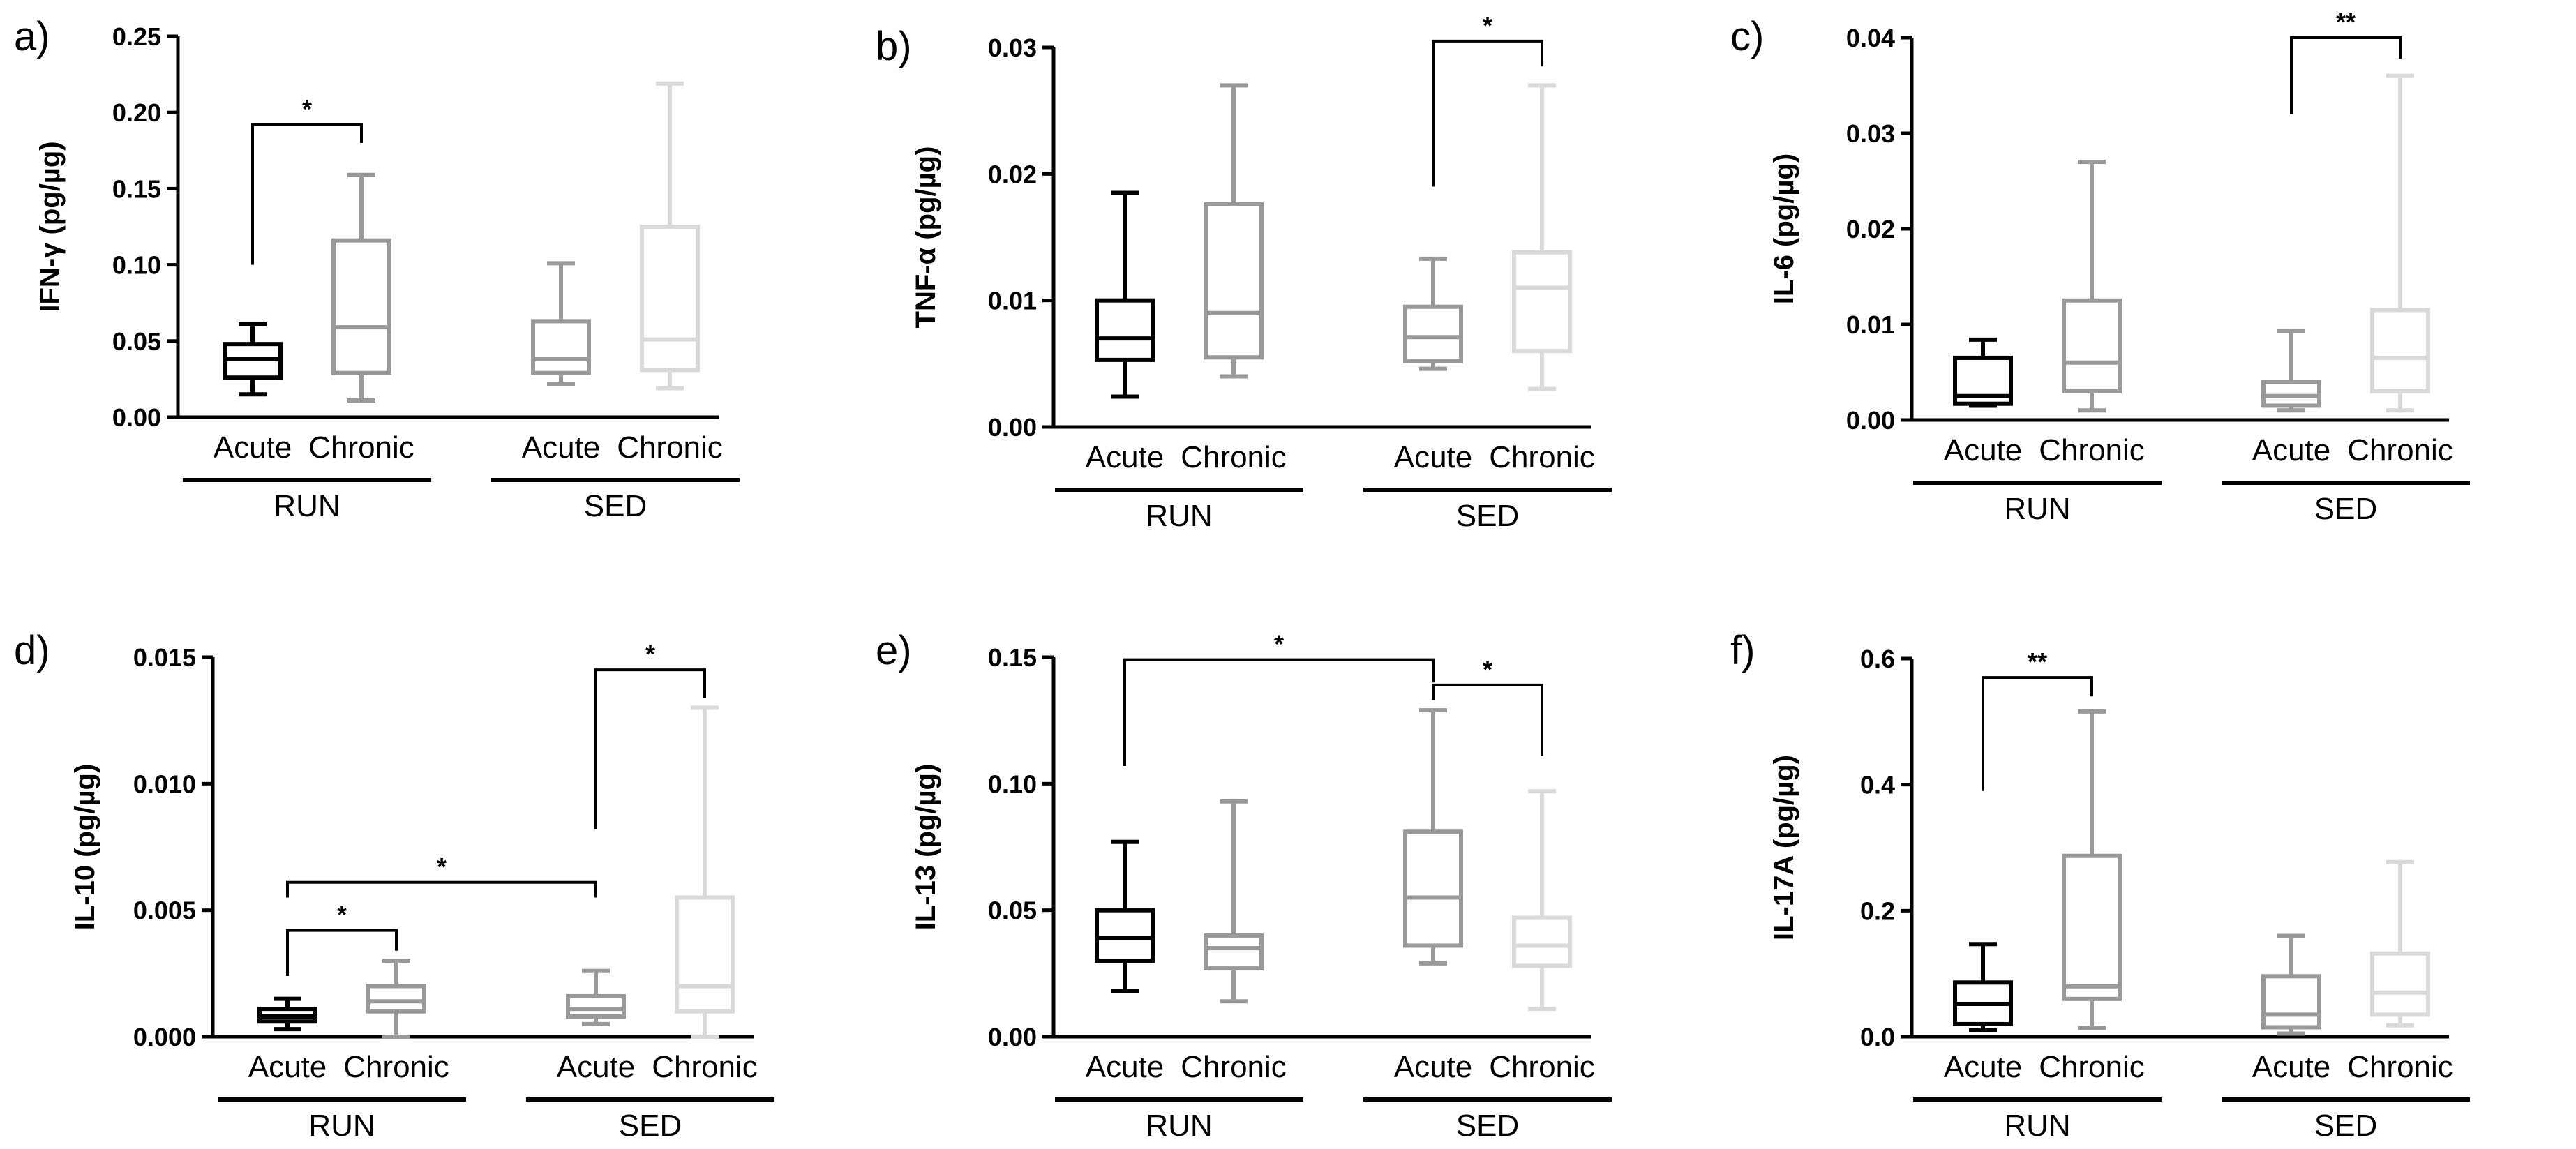 Image resolution: width=2576 pixels, height=1149 pixels. What do you see at coordinates (1012, 174) in the screenshot?
I see `y-tick-label: 0.02` at bounding box center [1012, 174].